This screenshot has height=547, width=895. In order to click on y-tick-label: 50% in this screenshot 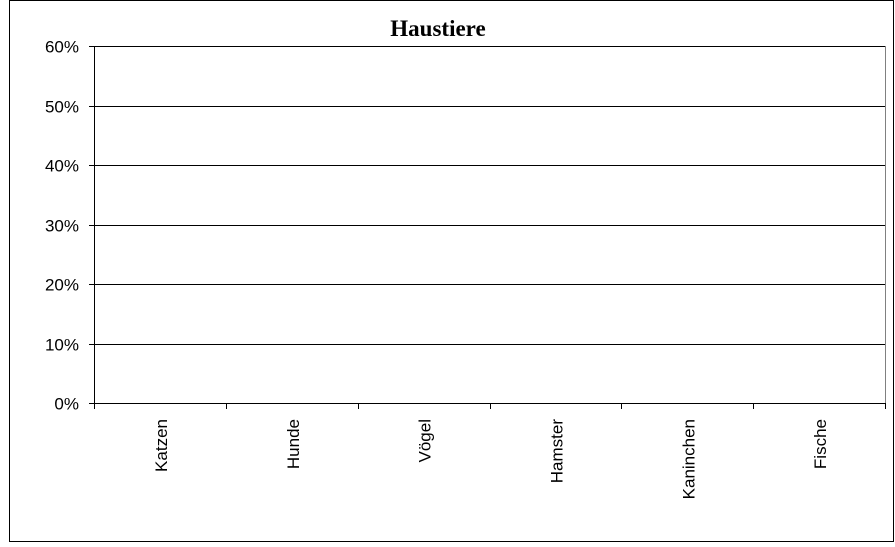, I will do `click(62, 107)`.